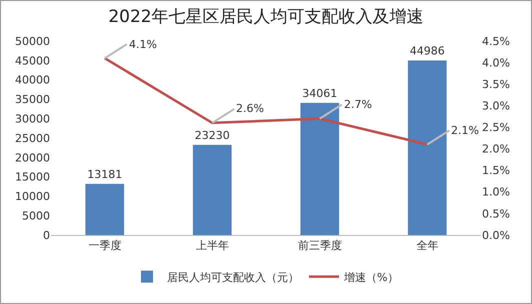 This screenshot has height=304, width=532. What do you see at coordinates (32, 138) in the screenshot?
I see `y-tick-label: 25000` at bounding box center [32, 138].